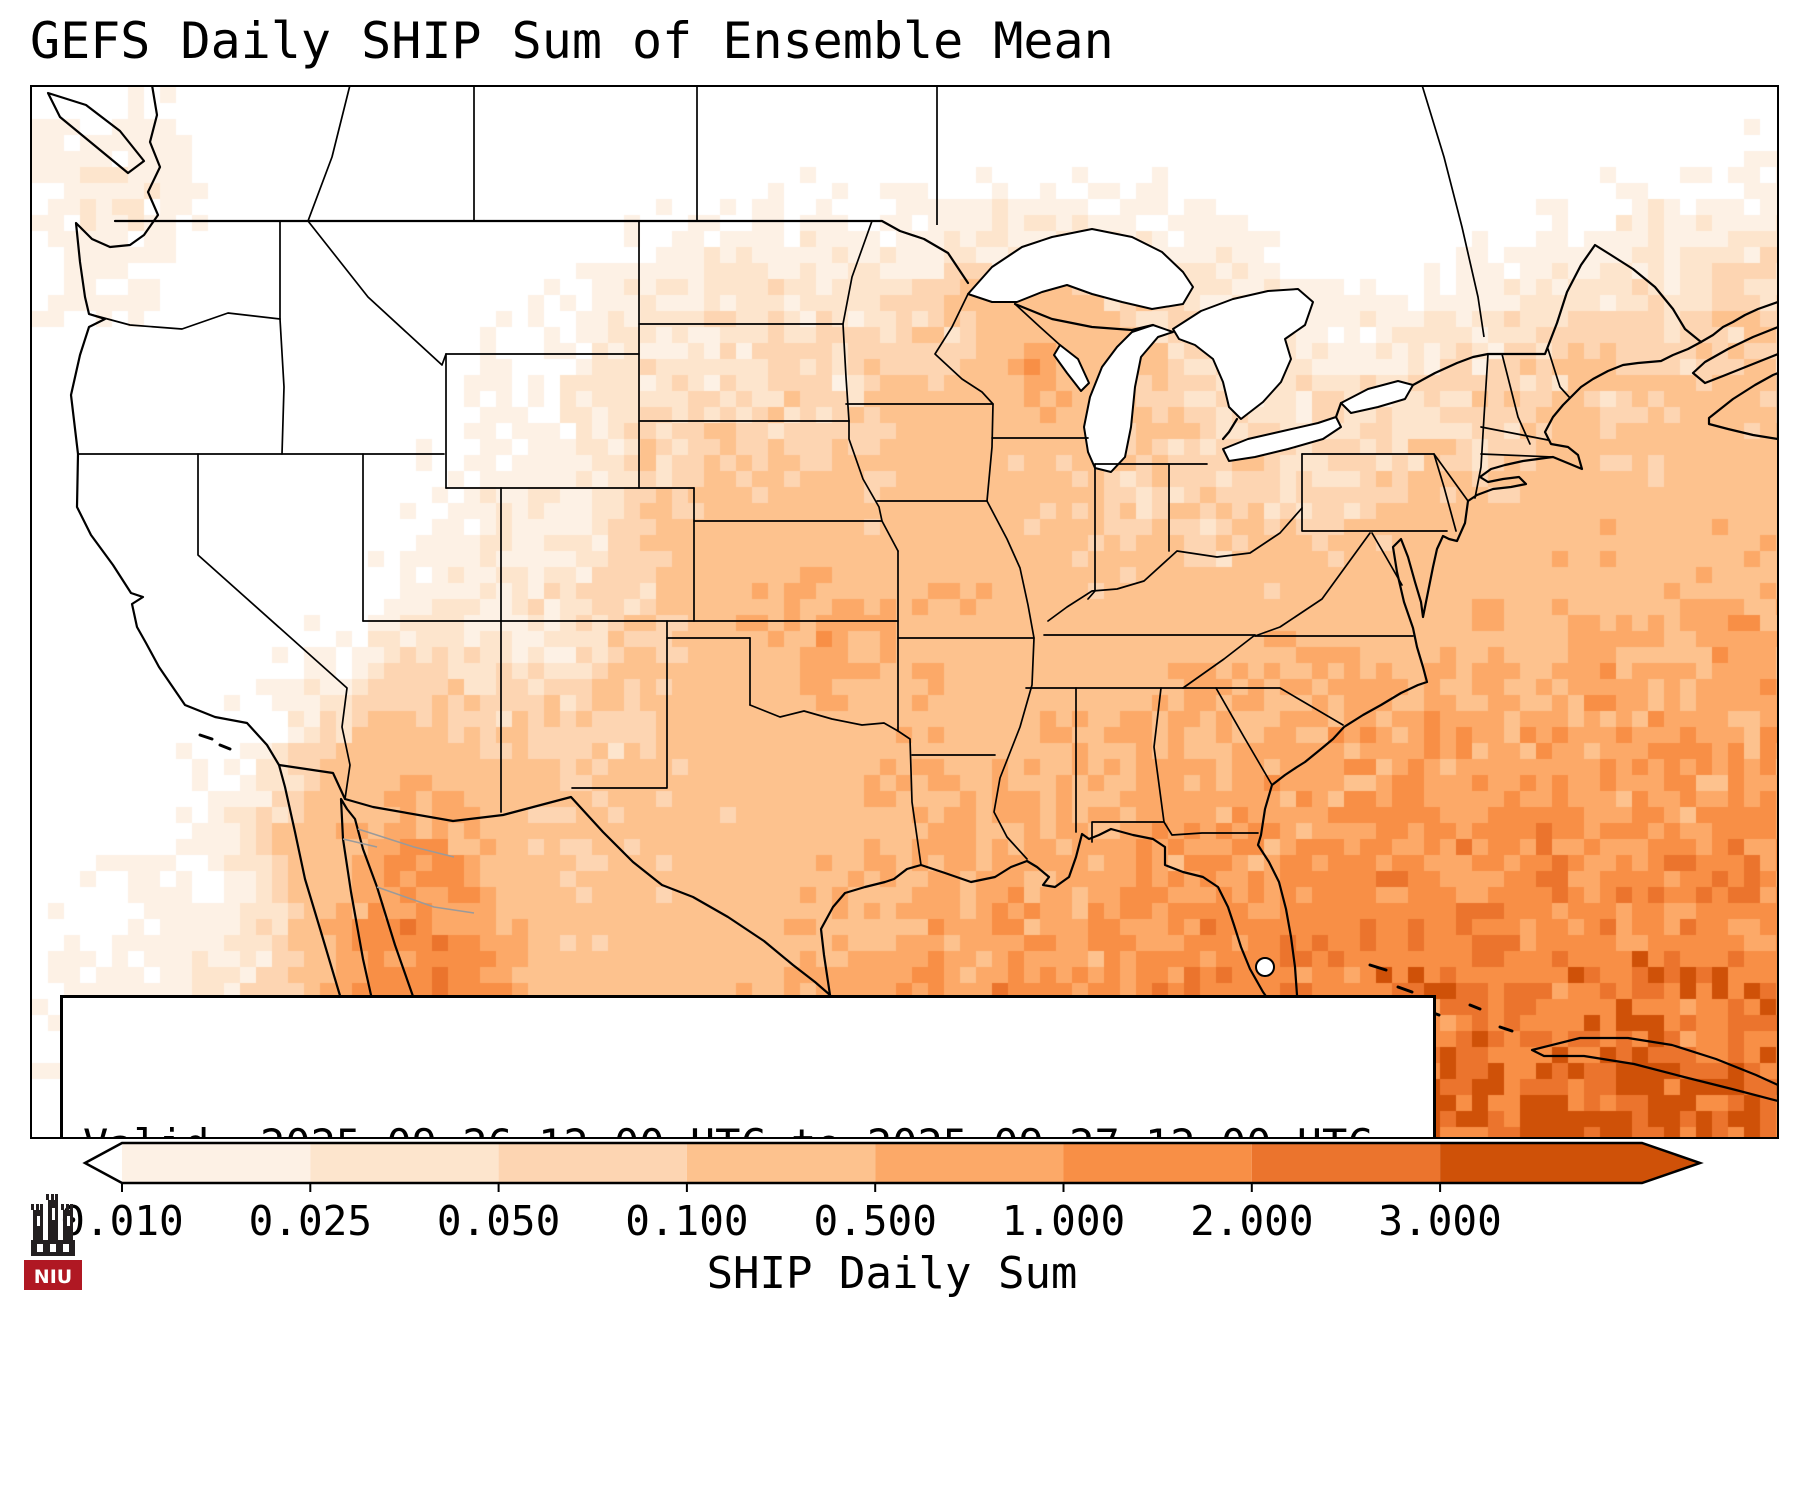  Describe the element at coordinates (874, 1221) in the screenshot. I see `colorbar-tick-label: 0.500` at that location.